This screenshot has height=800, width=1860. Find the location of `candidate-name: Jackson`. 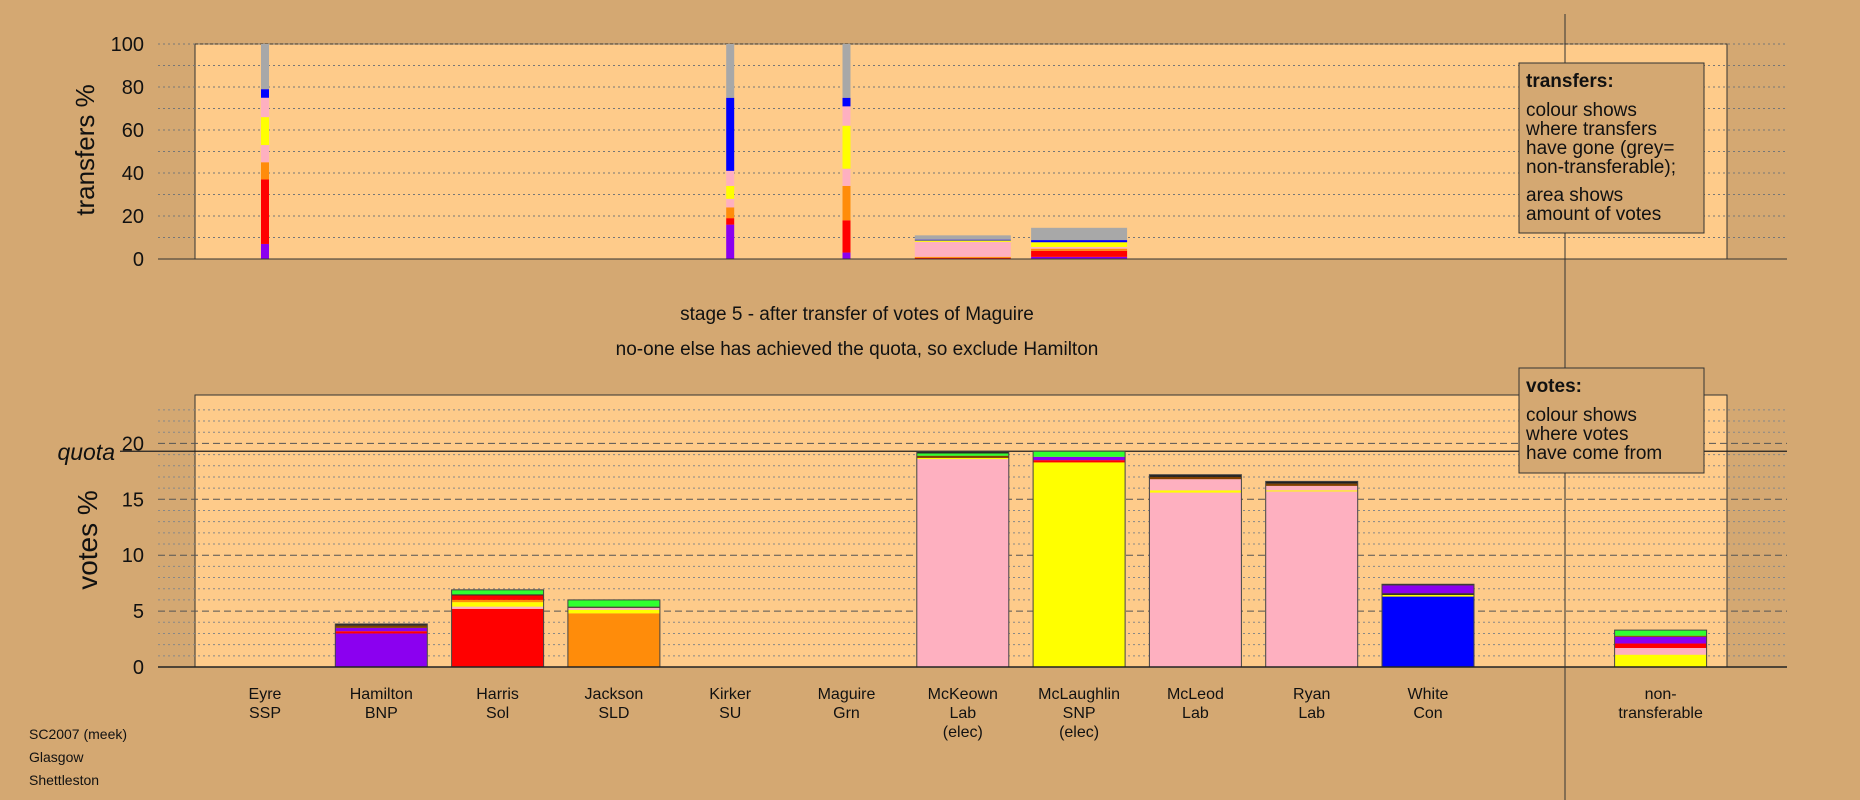

candidate-name: Jackson is located at coordinates (614, 694).